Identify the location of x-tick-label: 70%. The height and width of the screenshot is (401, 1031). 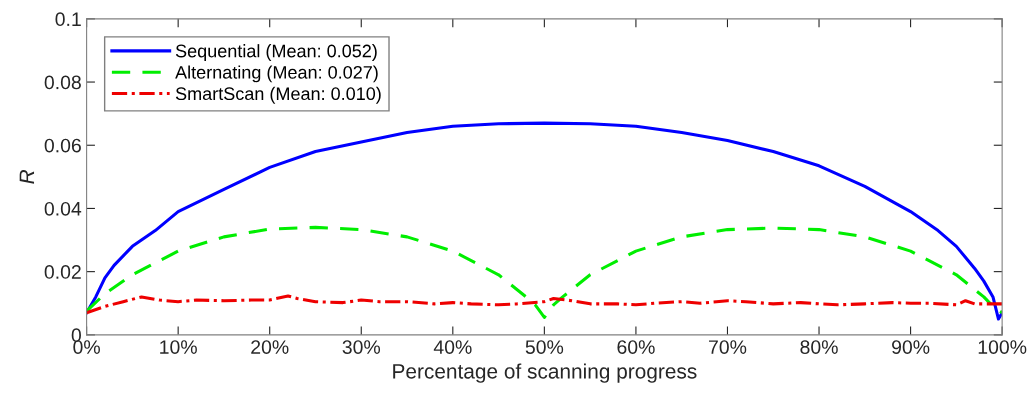
(728, 347).